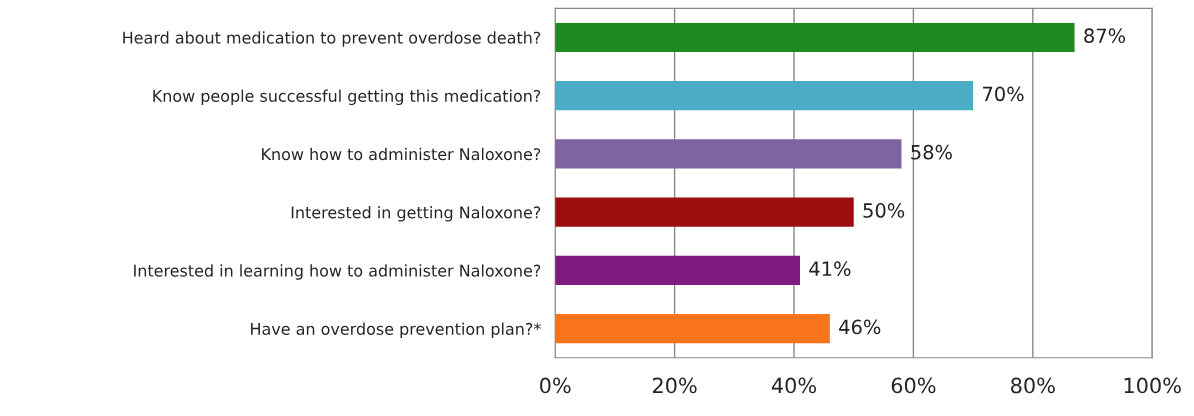  I want to click on x-tick-label: 0%, so click(555, 385).